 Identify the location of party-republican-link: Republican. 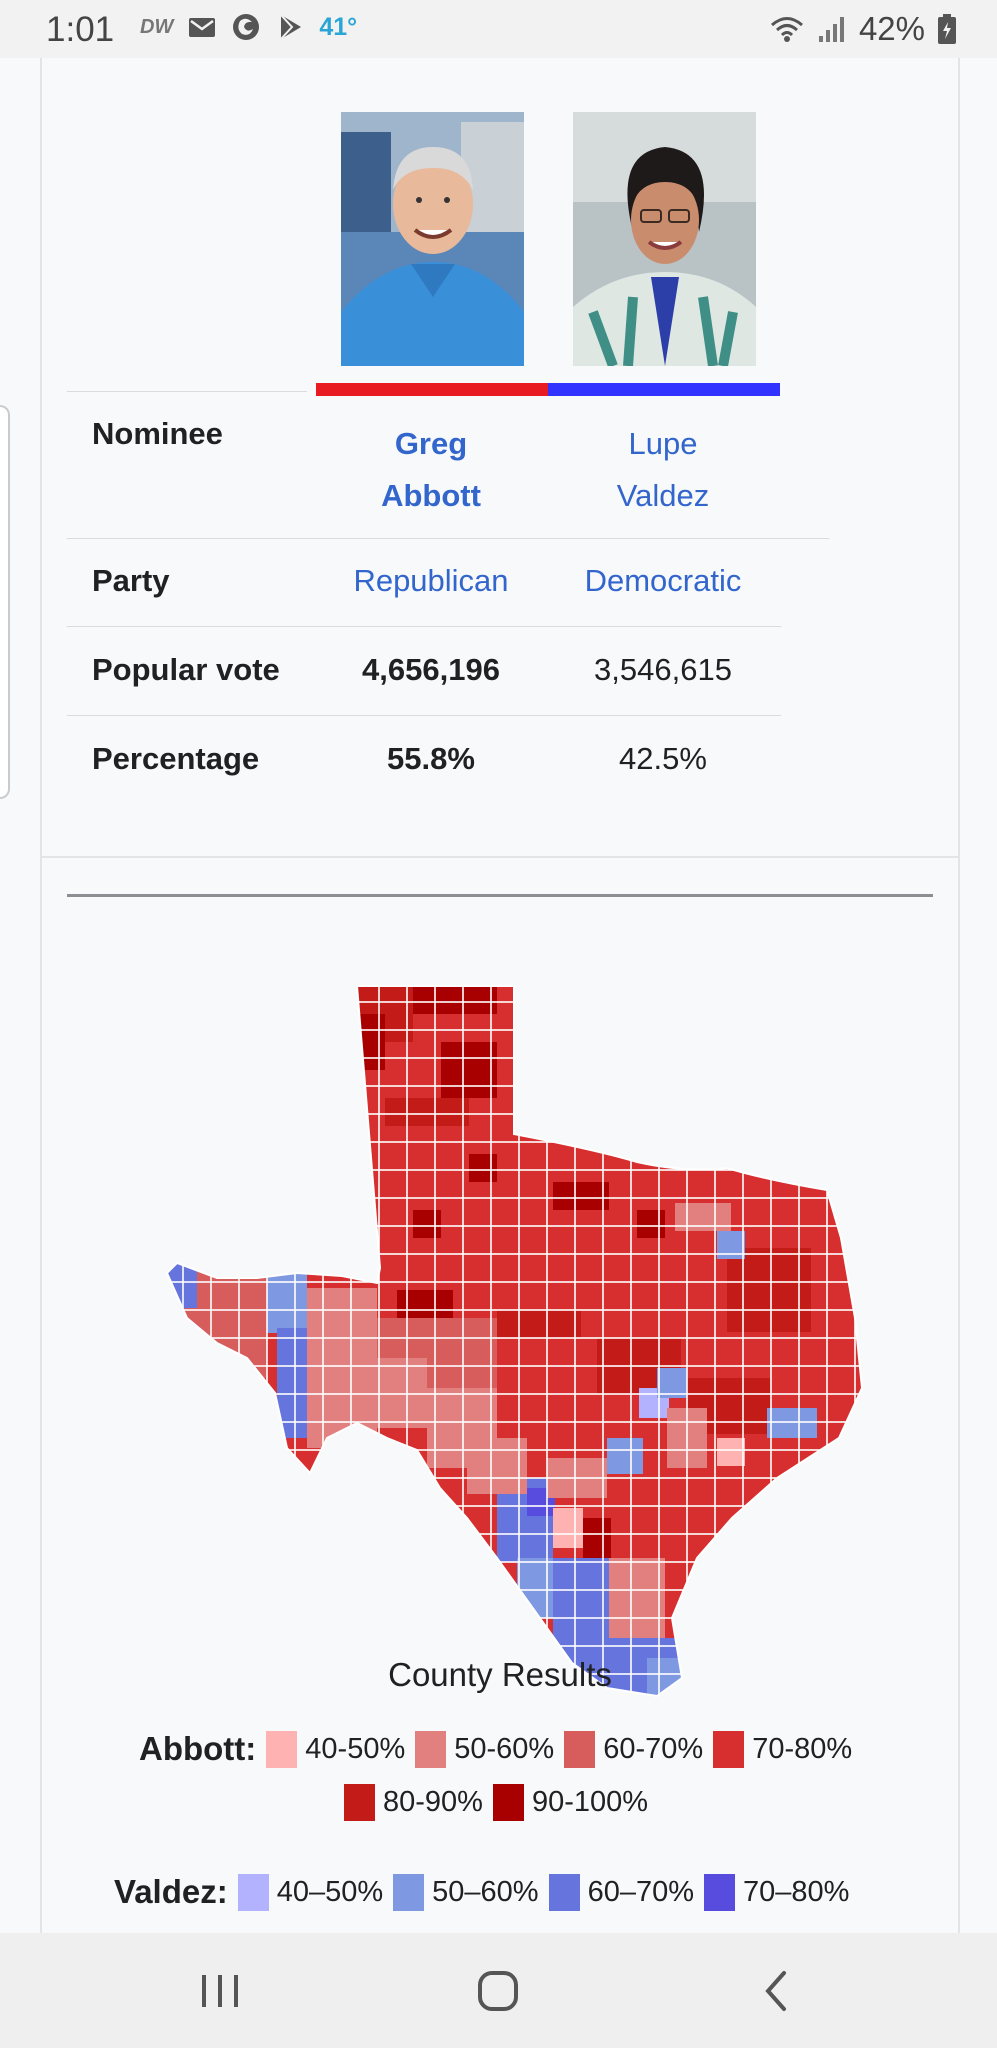
(431, 580).